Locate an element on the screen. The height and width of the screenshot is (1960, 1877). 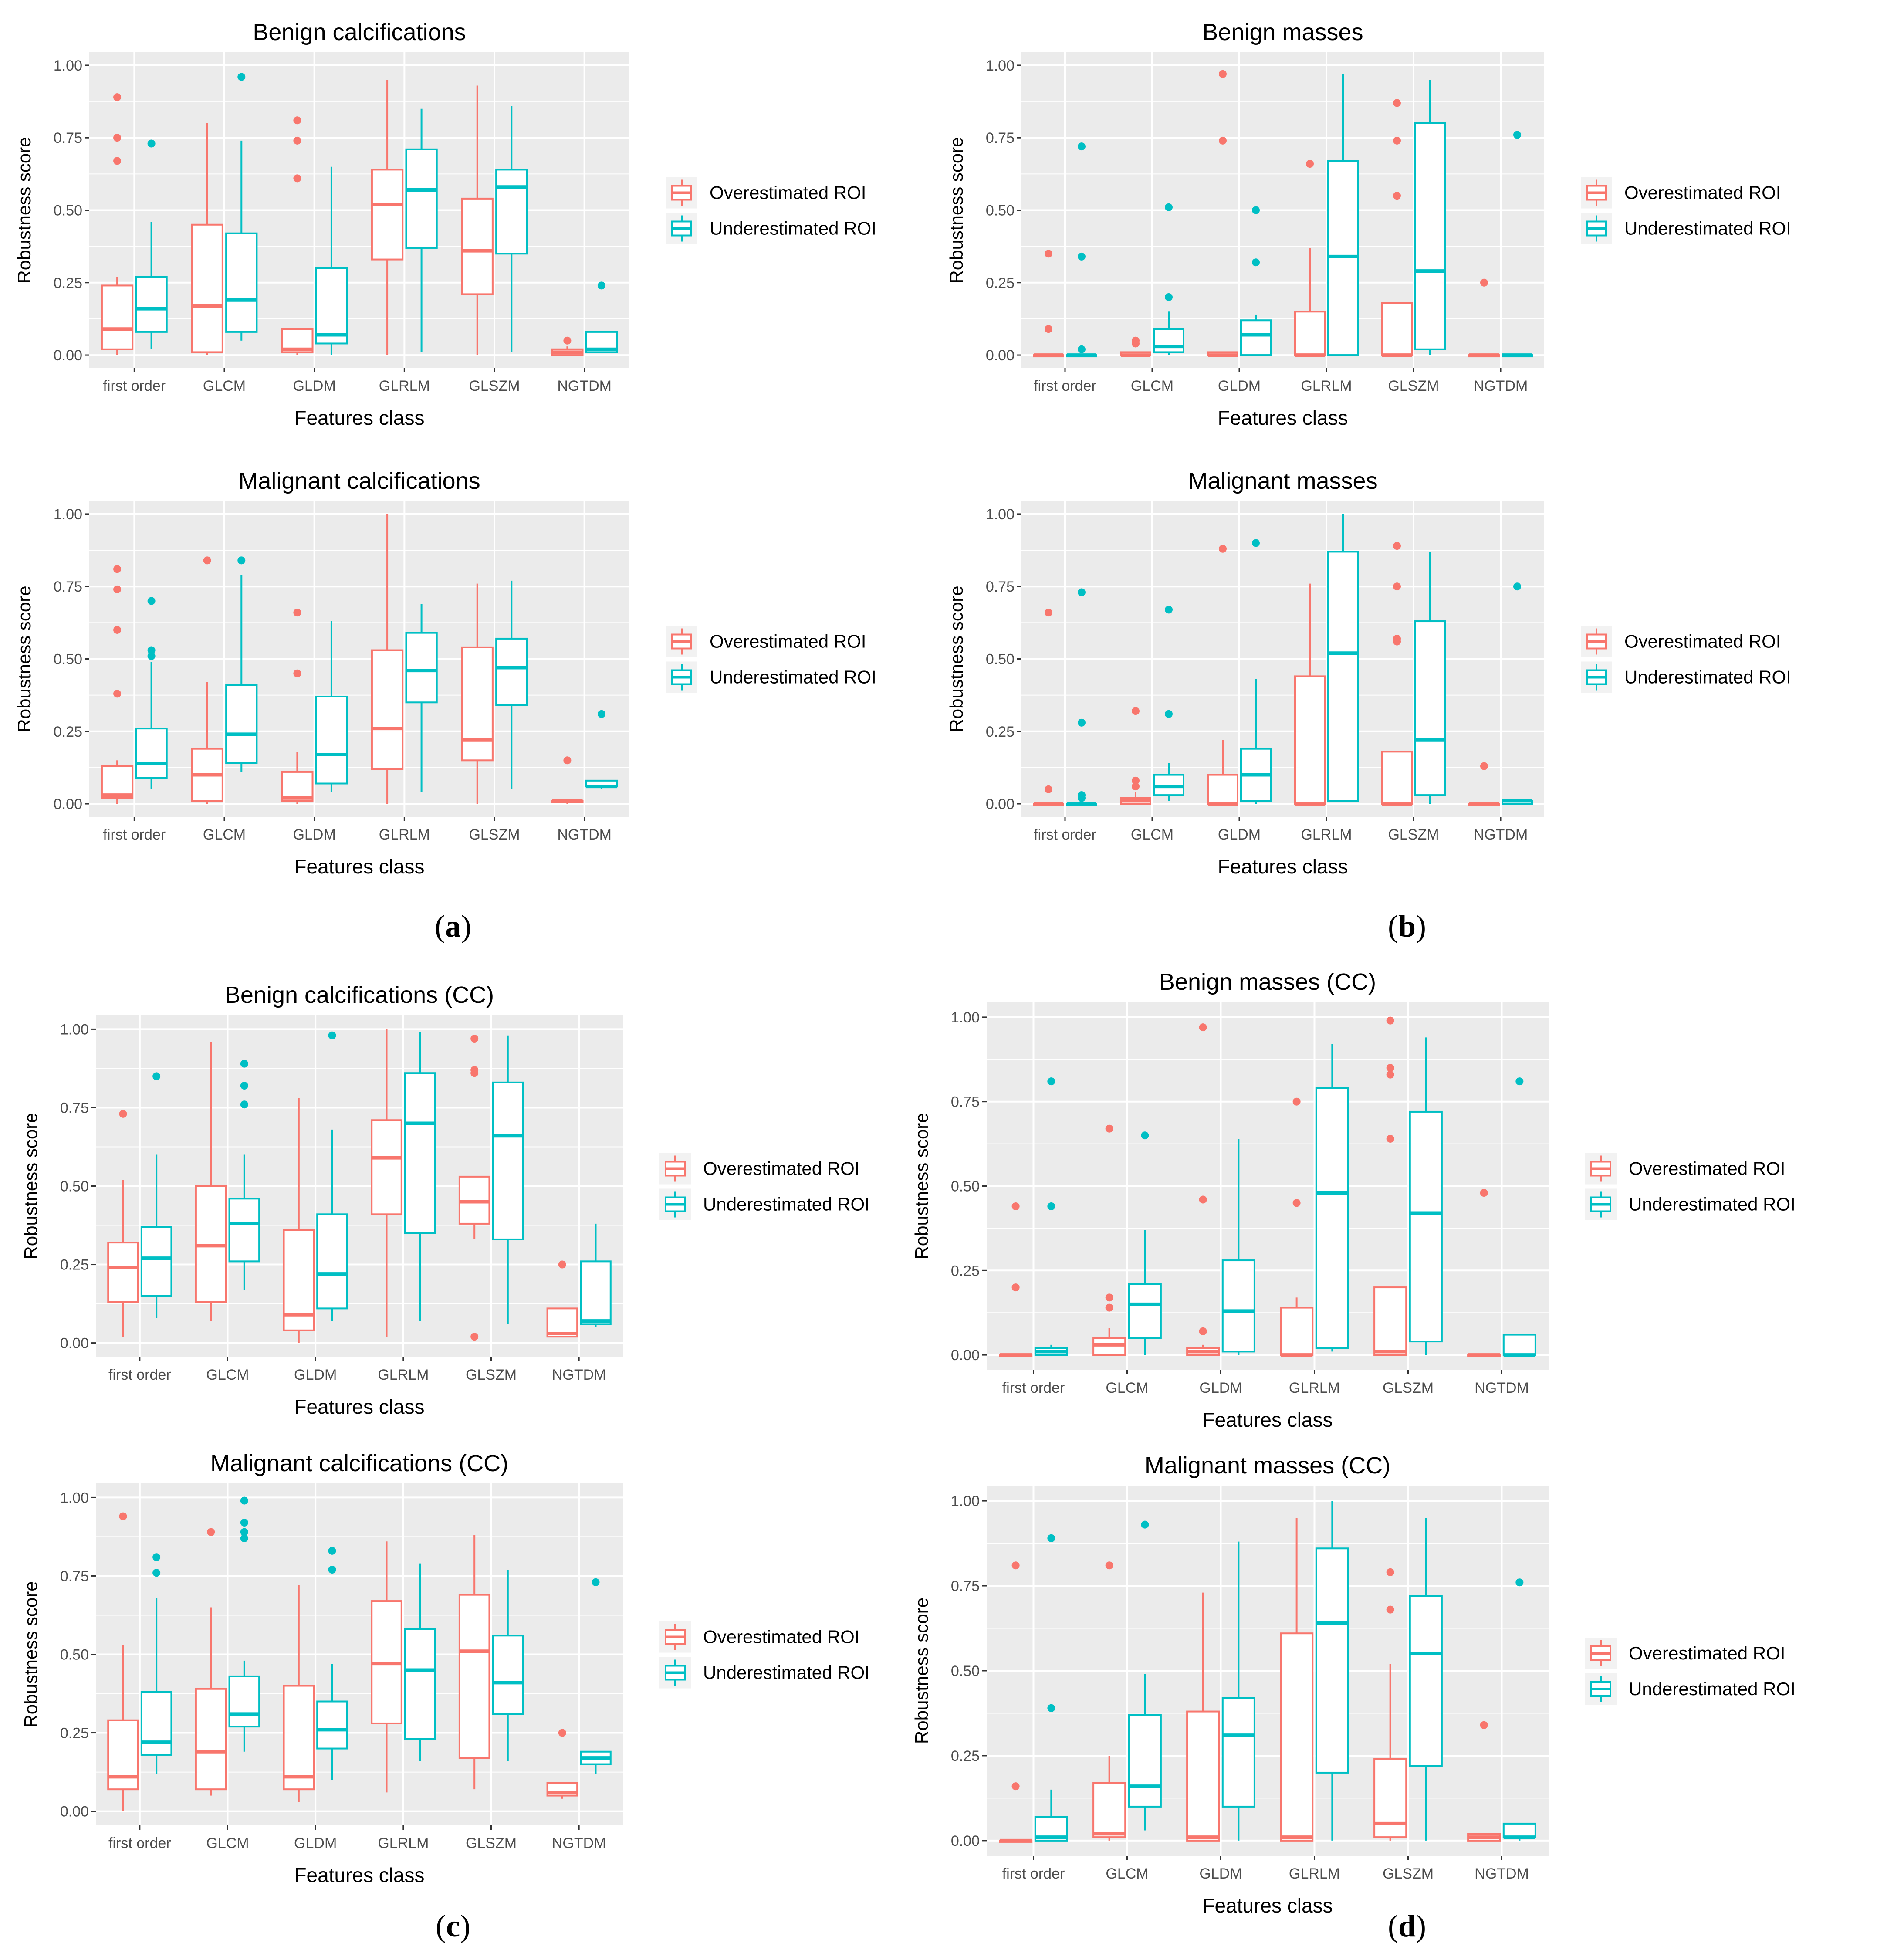
panel-label-a: (a) is located at coordinates (453, 927).